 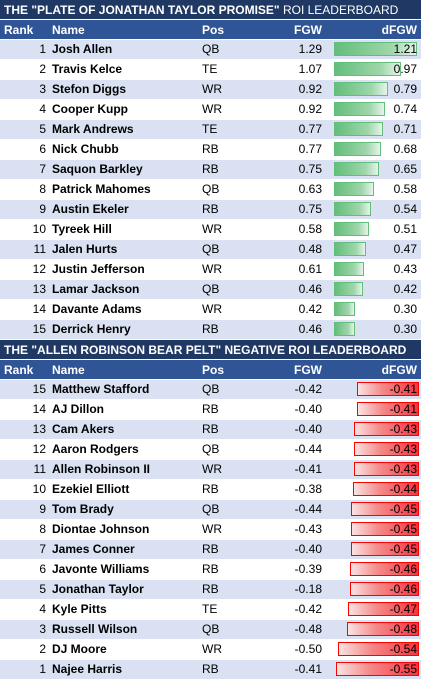 I want to click on cell-dfgw: -0.54, so click(x=376, y=649).